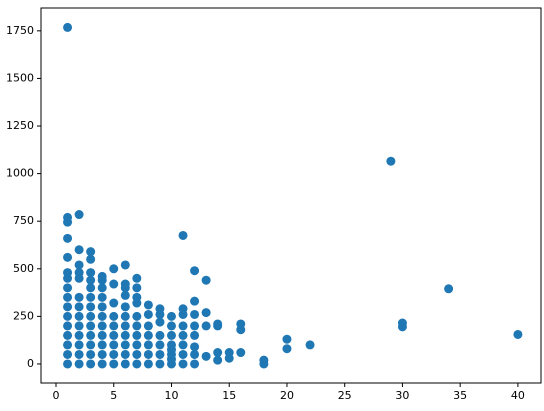  What do you see at coordinates (20, 30) in the screenshot?
I see `y-tick-label: 1750` at bounding box center [20, 30].